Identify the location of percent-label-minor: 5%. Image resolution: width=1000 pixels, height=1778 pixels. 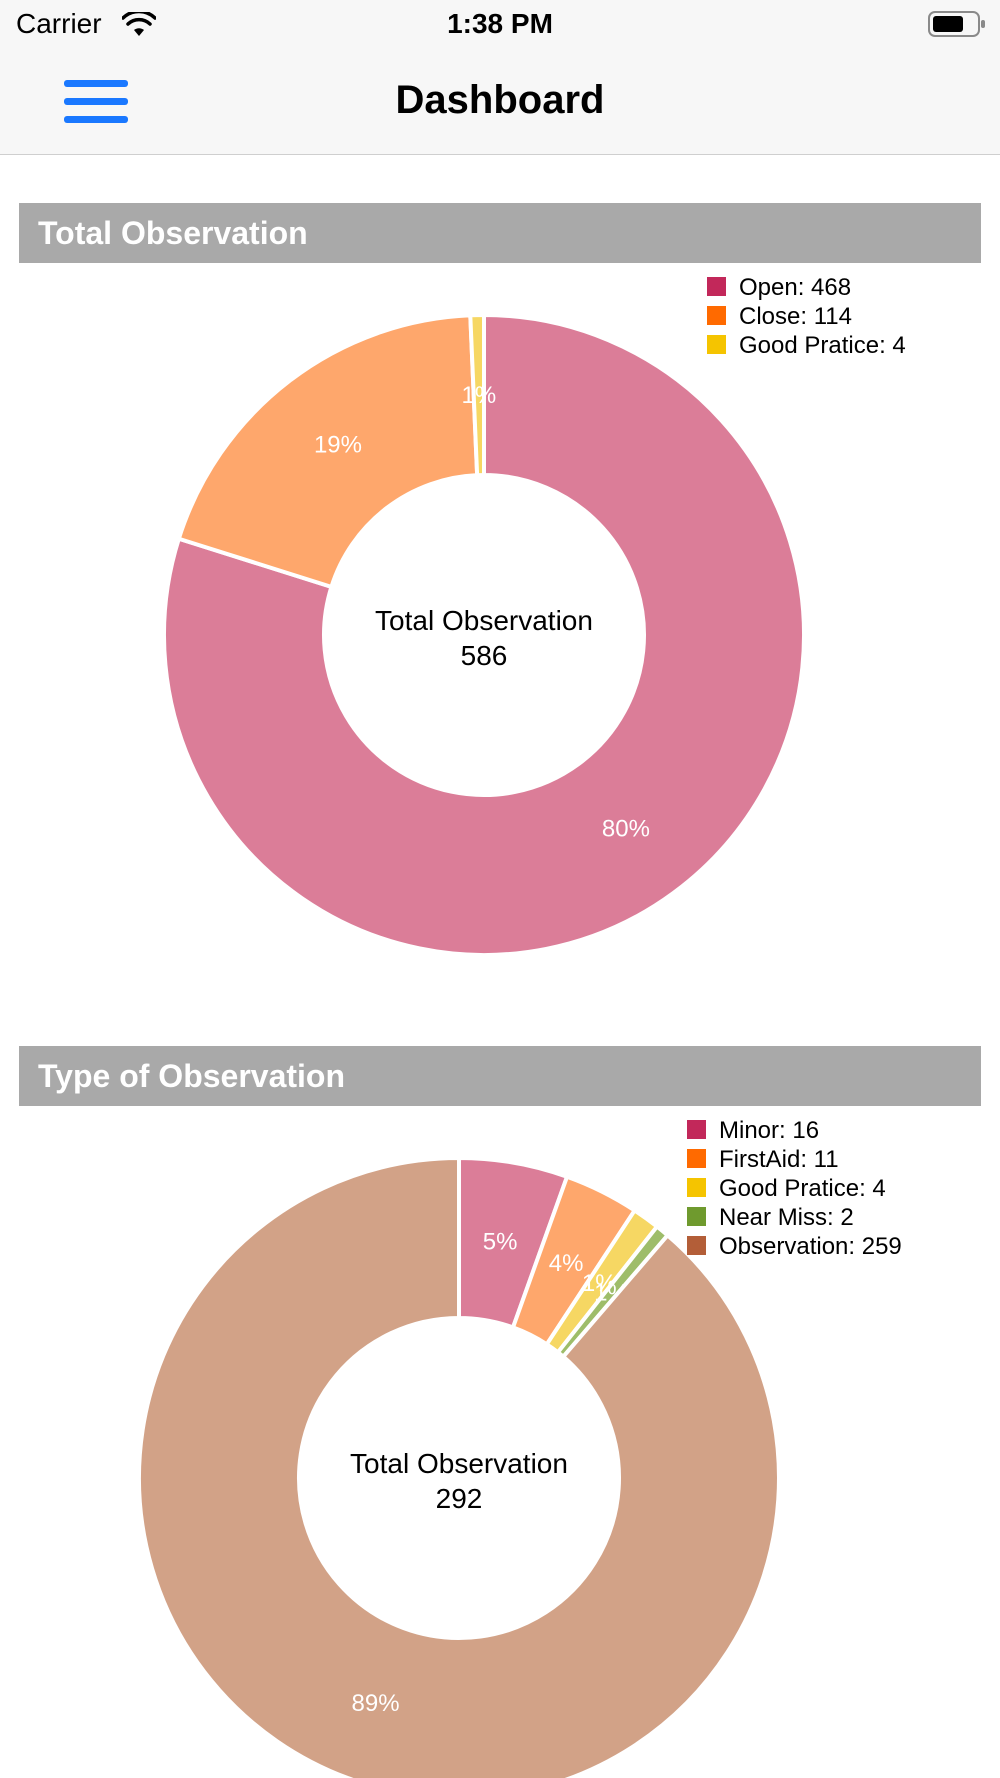
(500, 1242).